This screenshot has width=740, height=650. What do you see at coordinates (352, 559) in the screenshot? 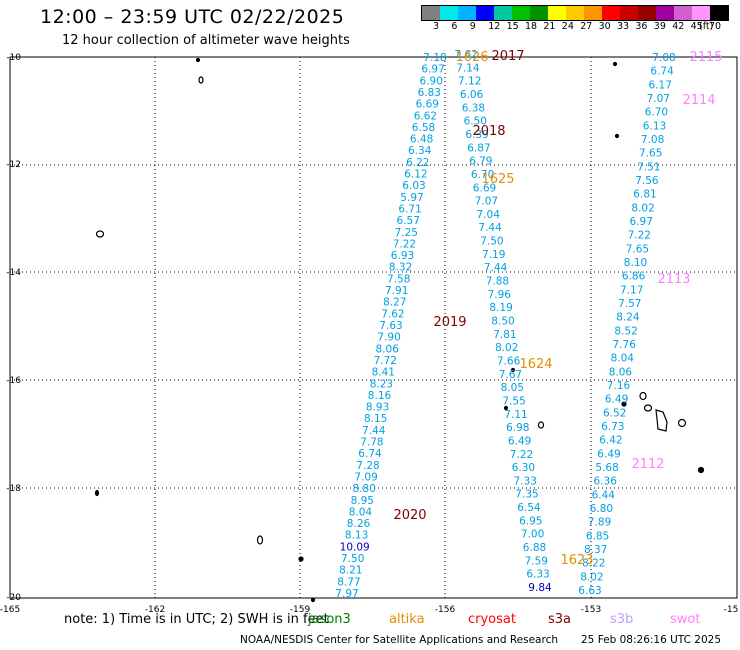
I see `wave-height-label: 7.50` at bounding box center [352, 559].